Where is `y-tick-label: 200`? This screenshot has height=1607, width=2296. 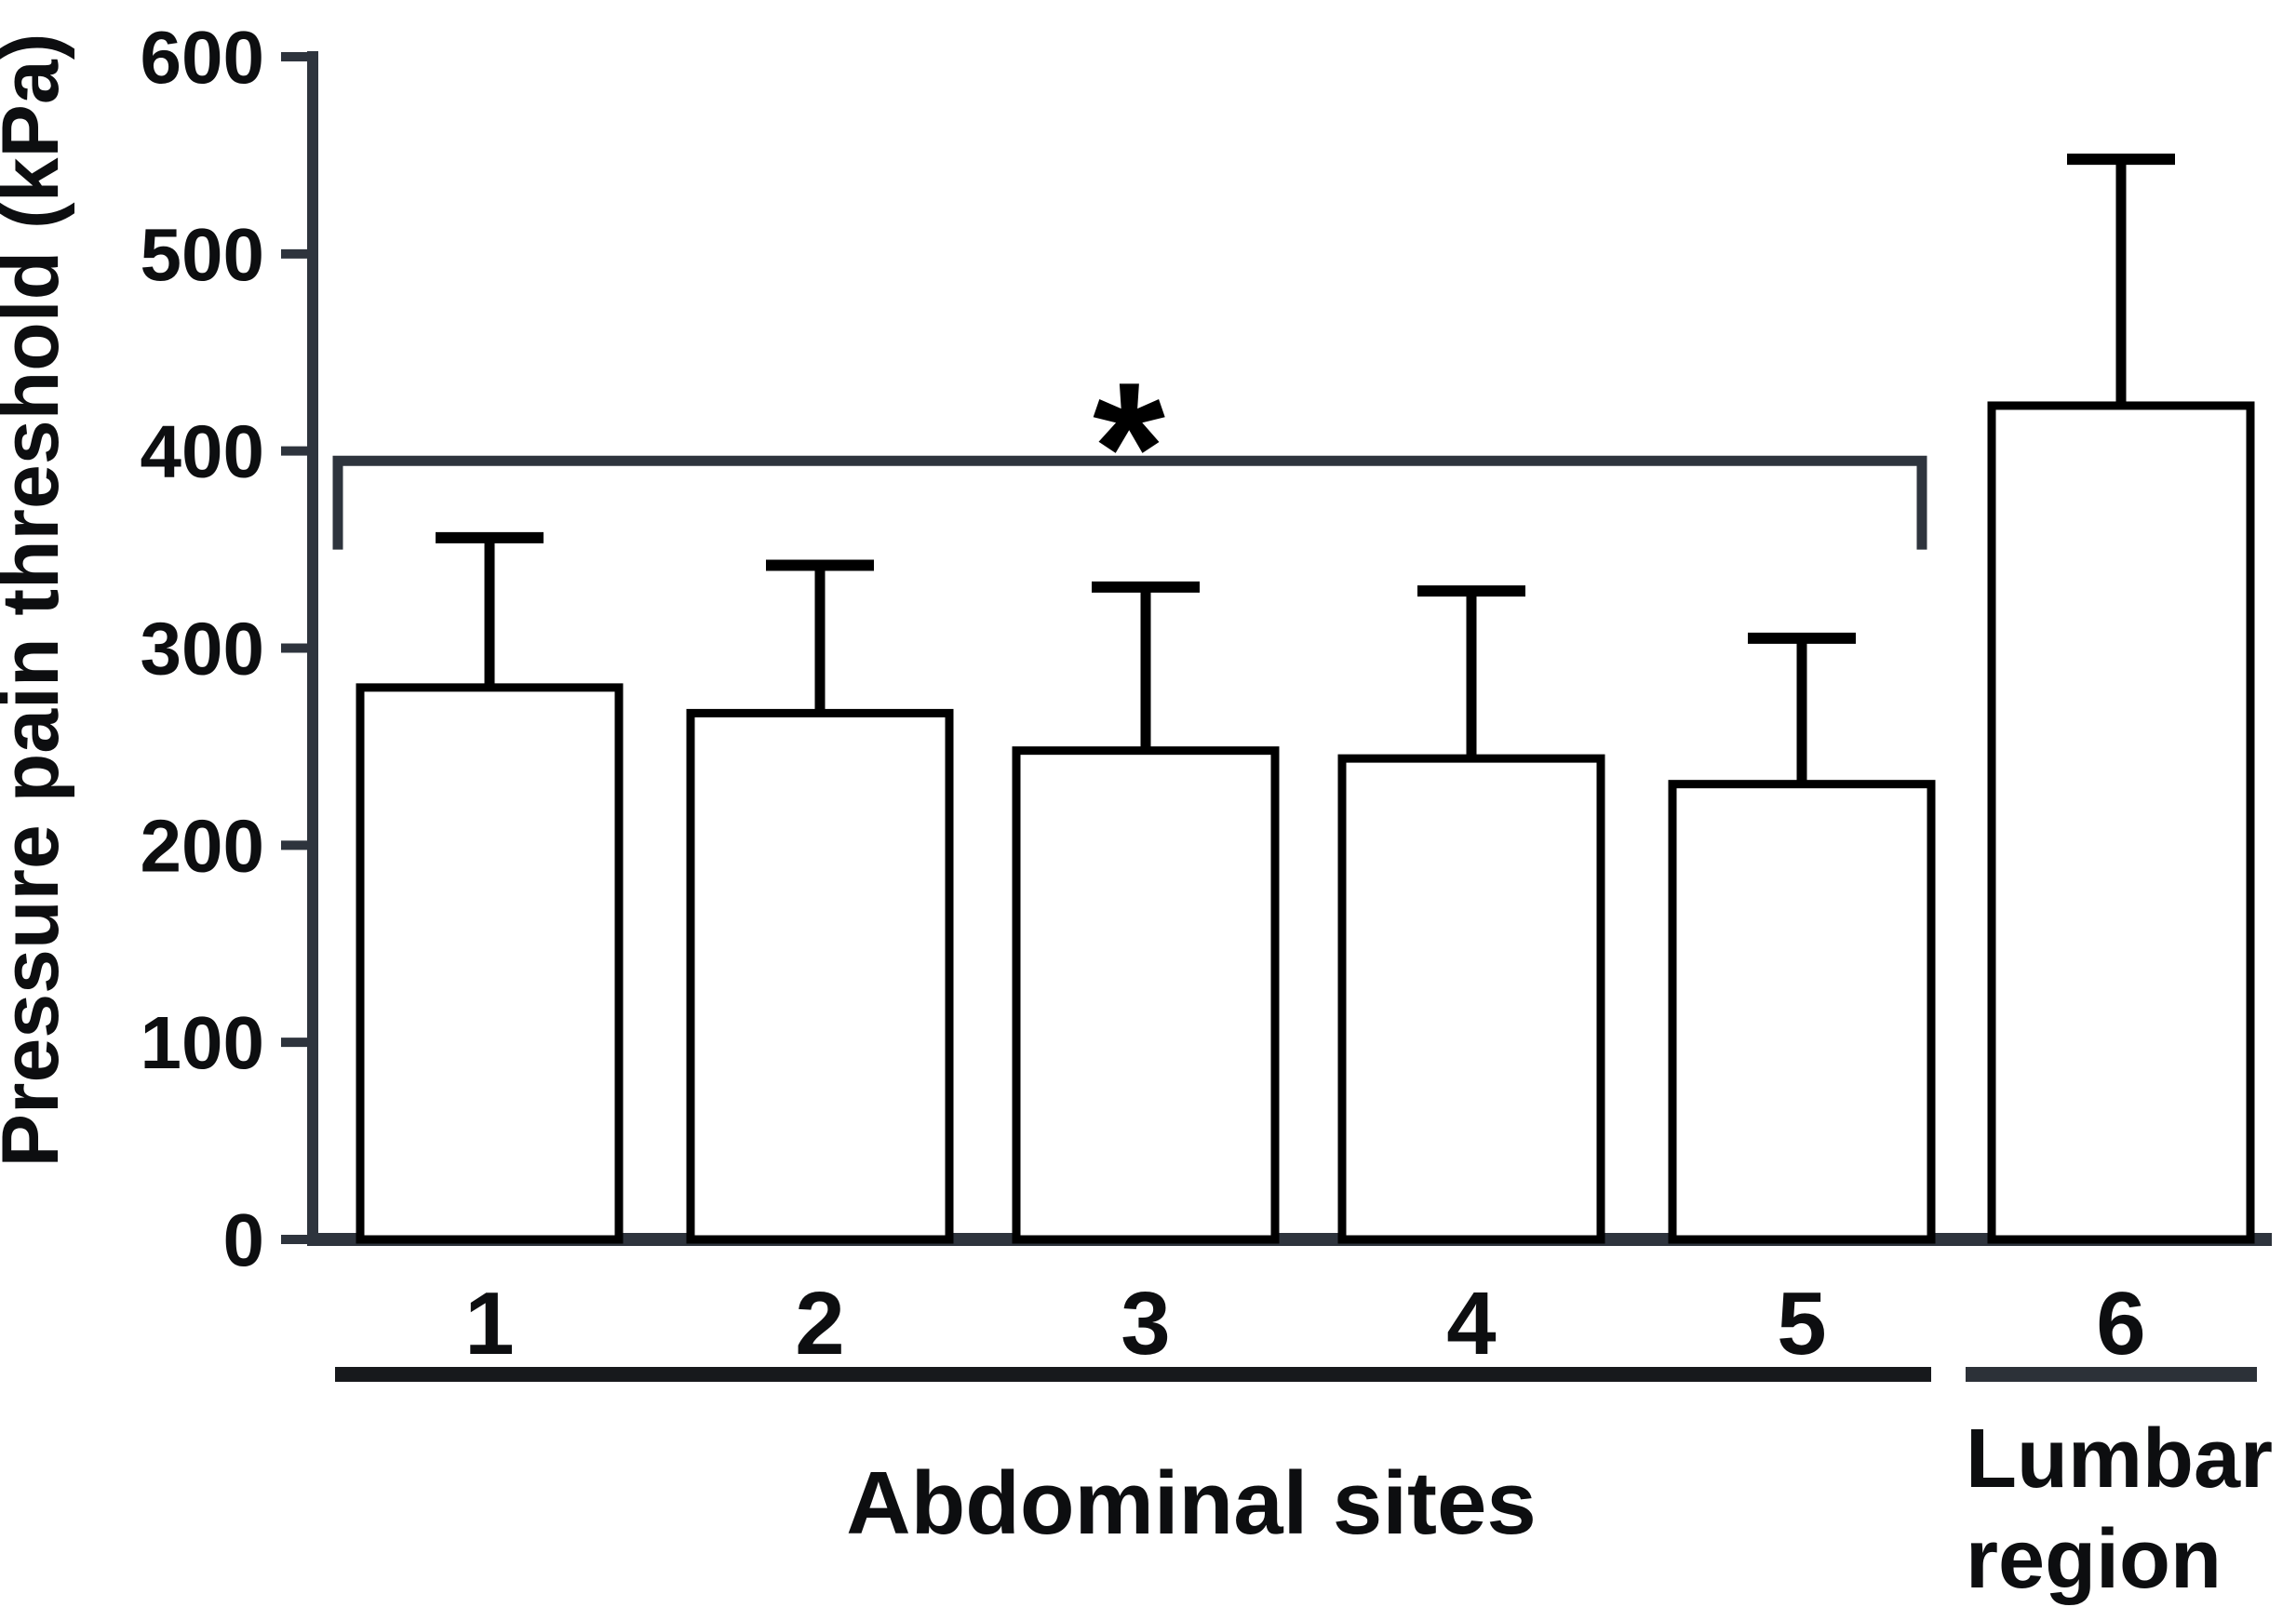
y-tick-label: 200 is located at coordinates (202, 846).